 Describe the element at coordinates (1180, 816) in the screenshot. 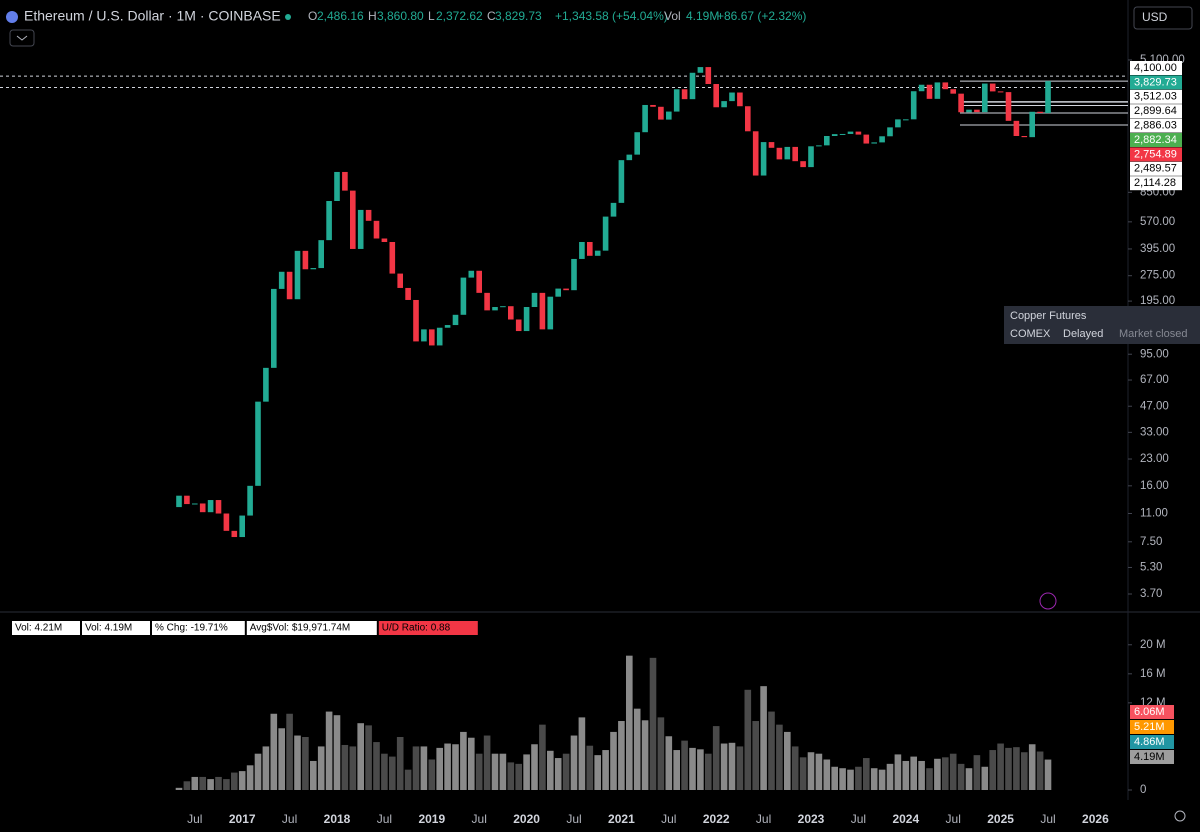

I see `settings-icon` at that location.